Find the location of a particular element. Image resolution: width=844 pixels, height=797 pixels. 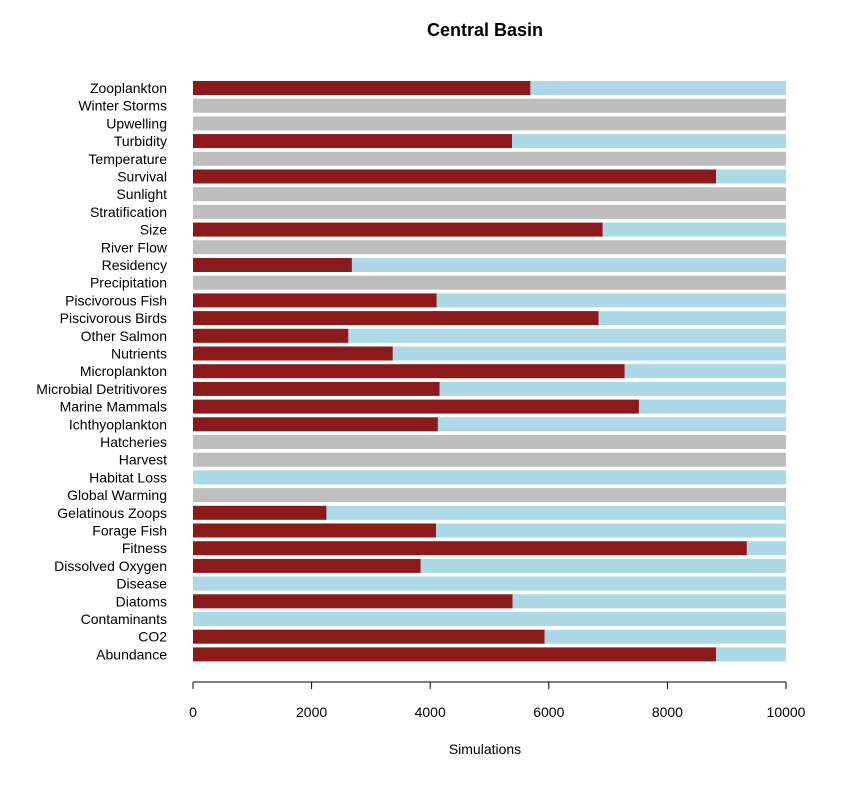

category-label-winter-storms: Winter Storms is located at coordinates (122, 106).